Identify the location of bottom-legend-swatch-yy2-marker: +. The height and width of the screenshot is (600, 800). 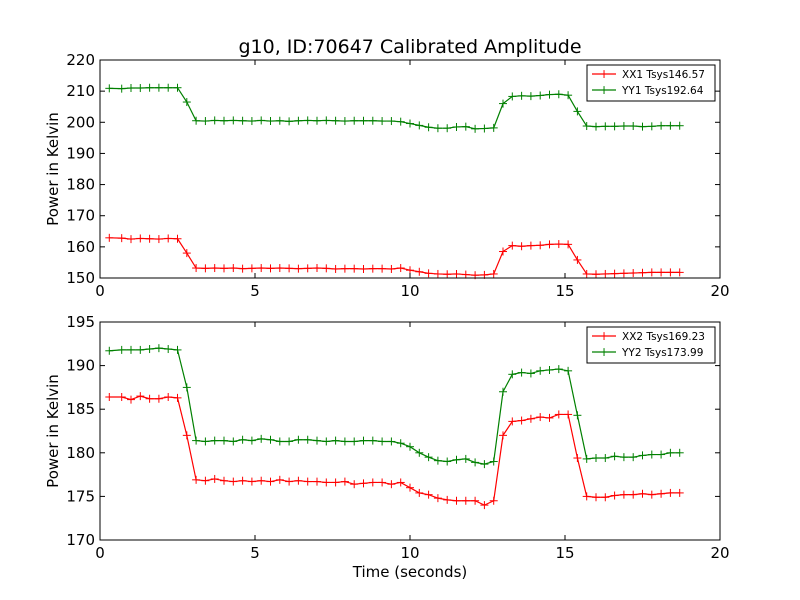
(604, 352).